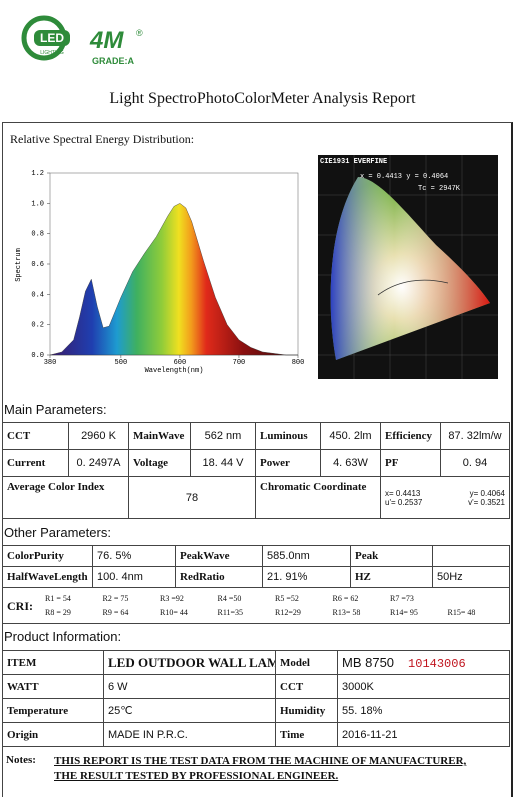 Image resolution: width=525 pixels, height=797 pixels. What do you see at coordinates (159, 463) in the screenshot?
I see `table-cell: Voltage` at bounding box center [159, 463].